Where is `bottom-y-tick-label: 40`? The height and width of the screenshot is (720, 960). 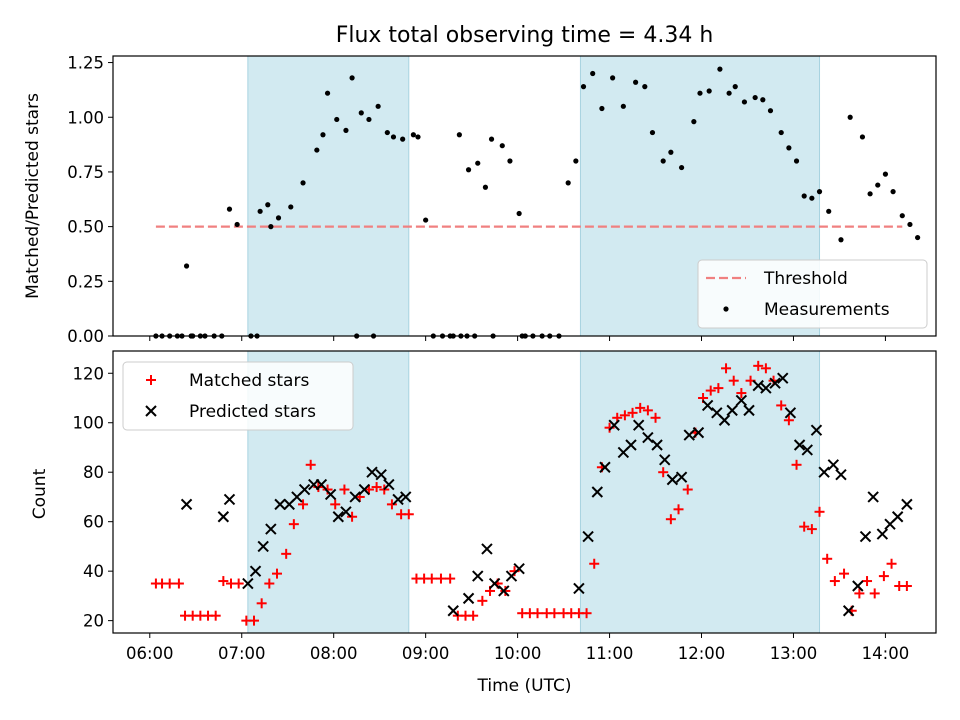
bottom-y-tick-label: 40 is located at coordinates (93, 571).